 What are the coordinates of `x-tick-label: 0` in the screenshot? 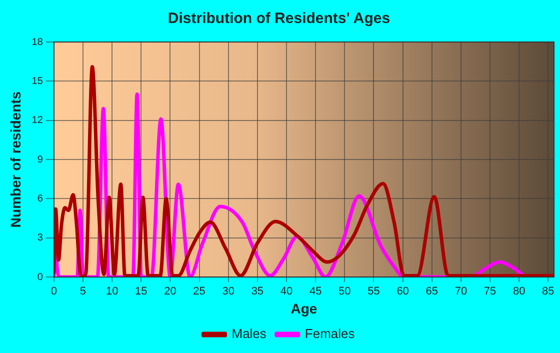 It's located at (53, 292).